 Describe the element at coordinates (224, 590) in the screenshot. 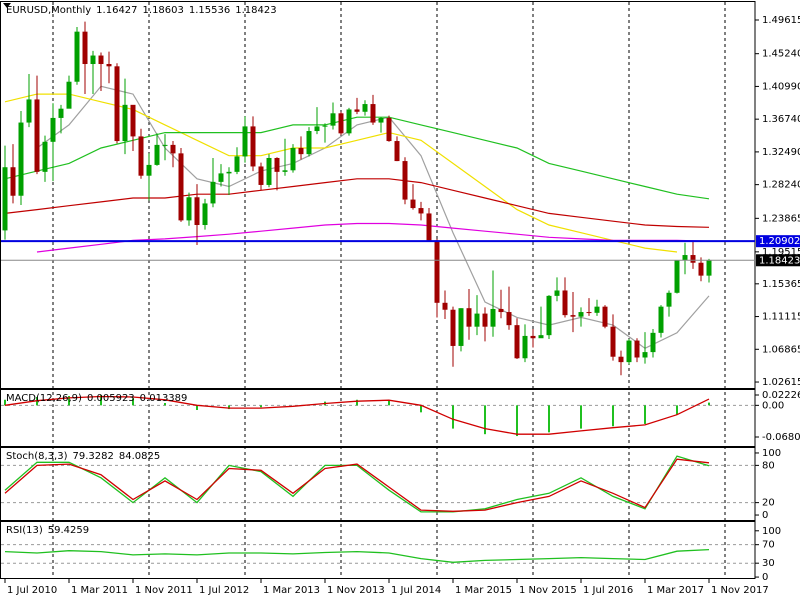

I see `x-tick-label: 1 Jul 2012` at that location.